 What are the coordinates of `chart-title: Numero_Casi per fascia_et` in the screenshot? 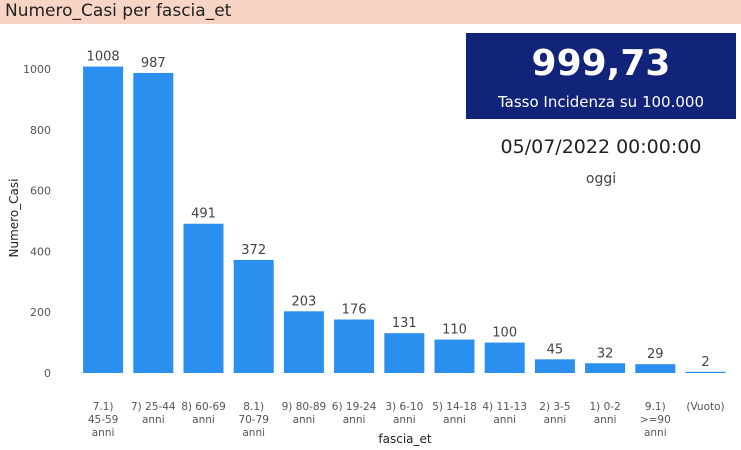 It's located at (118, 11).